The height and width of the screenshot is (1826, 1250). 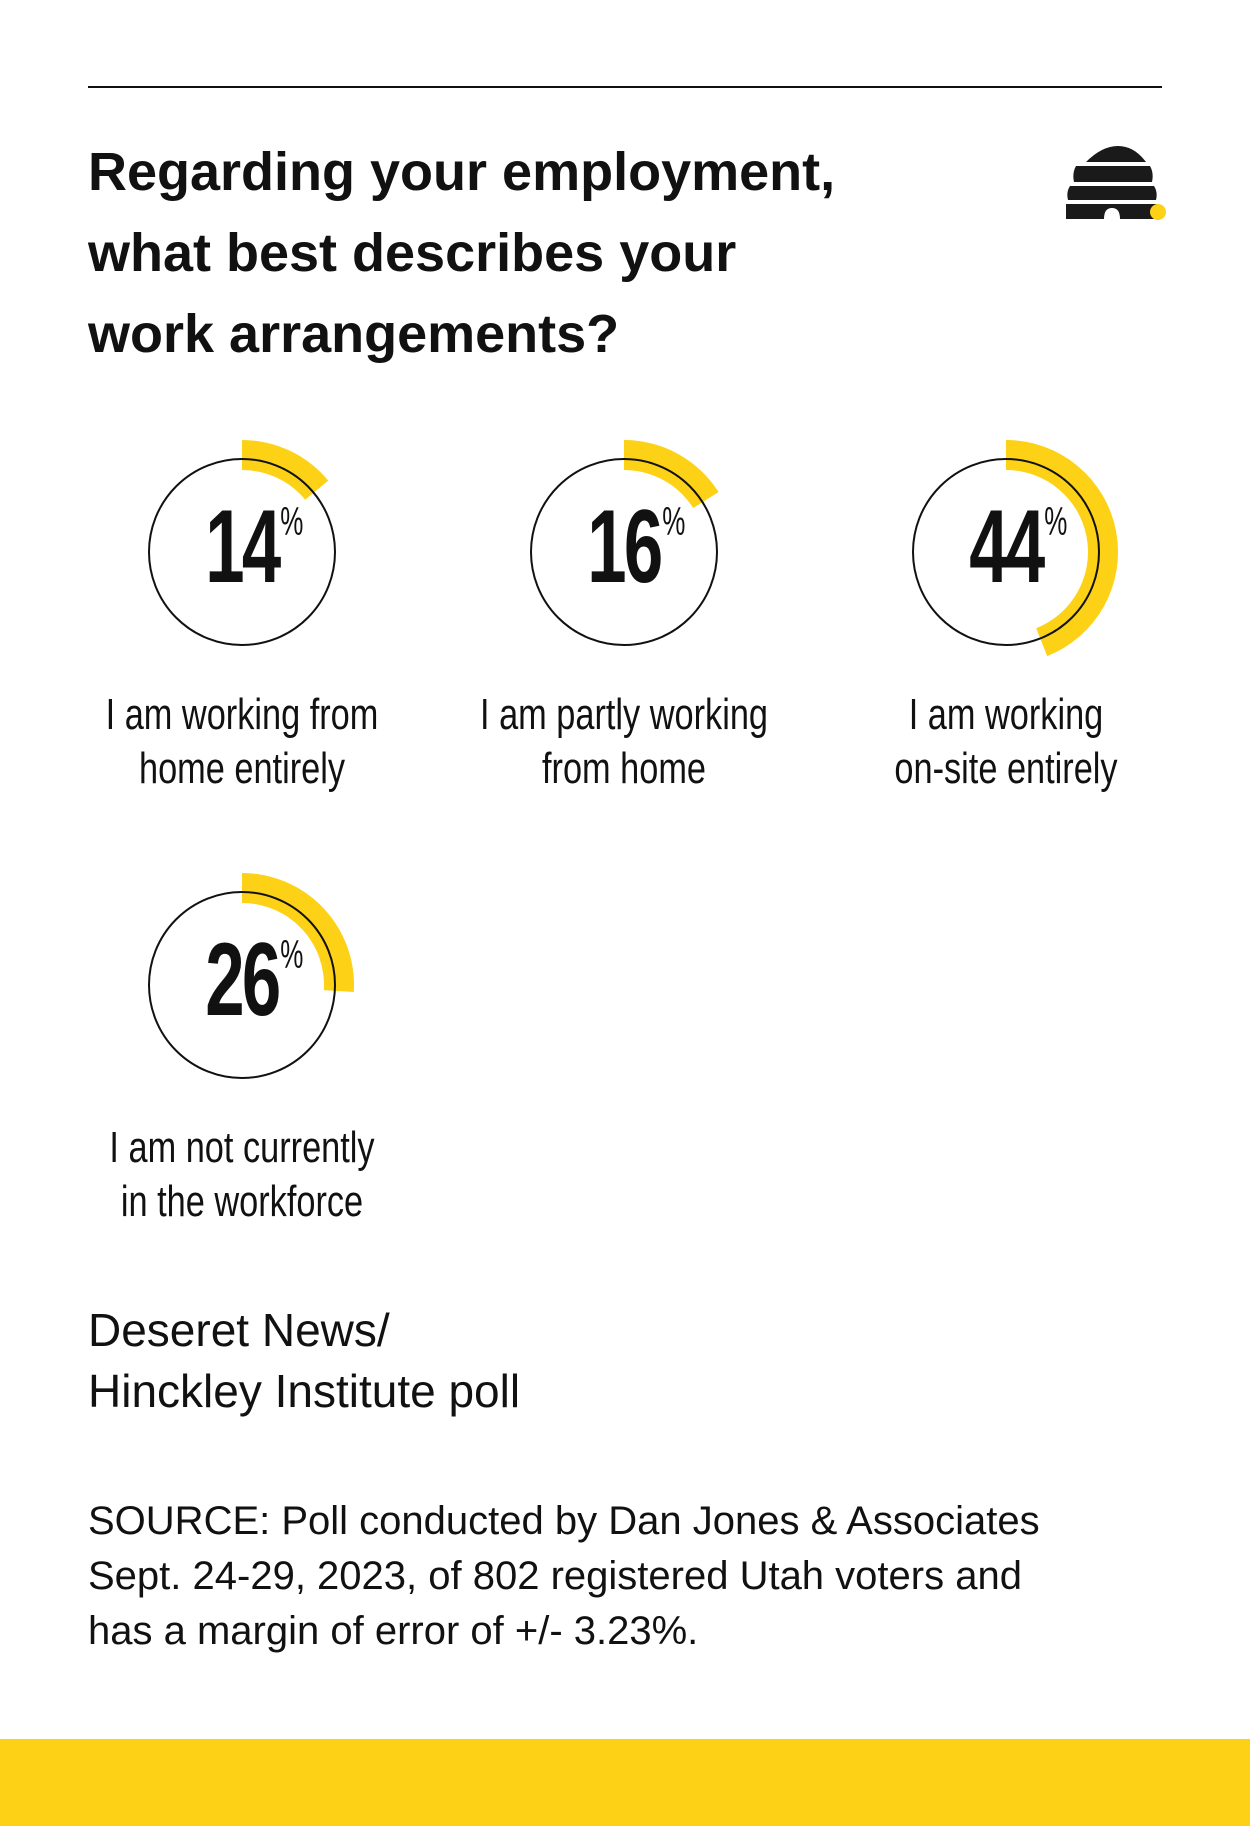 I want to click on footer-band, so click(x=625, y=1782).